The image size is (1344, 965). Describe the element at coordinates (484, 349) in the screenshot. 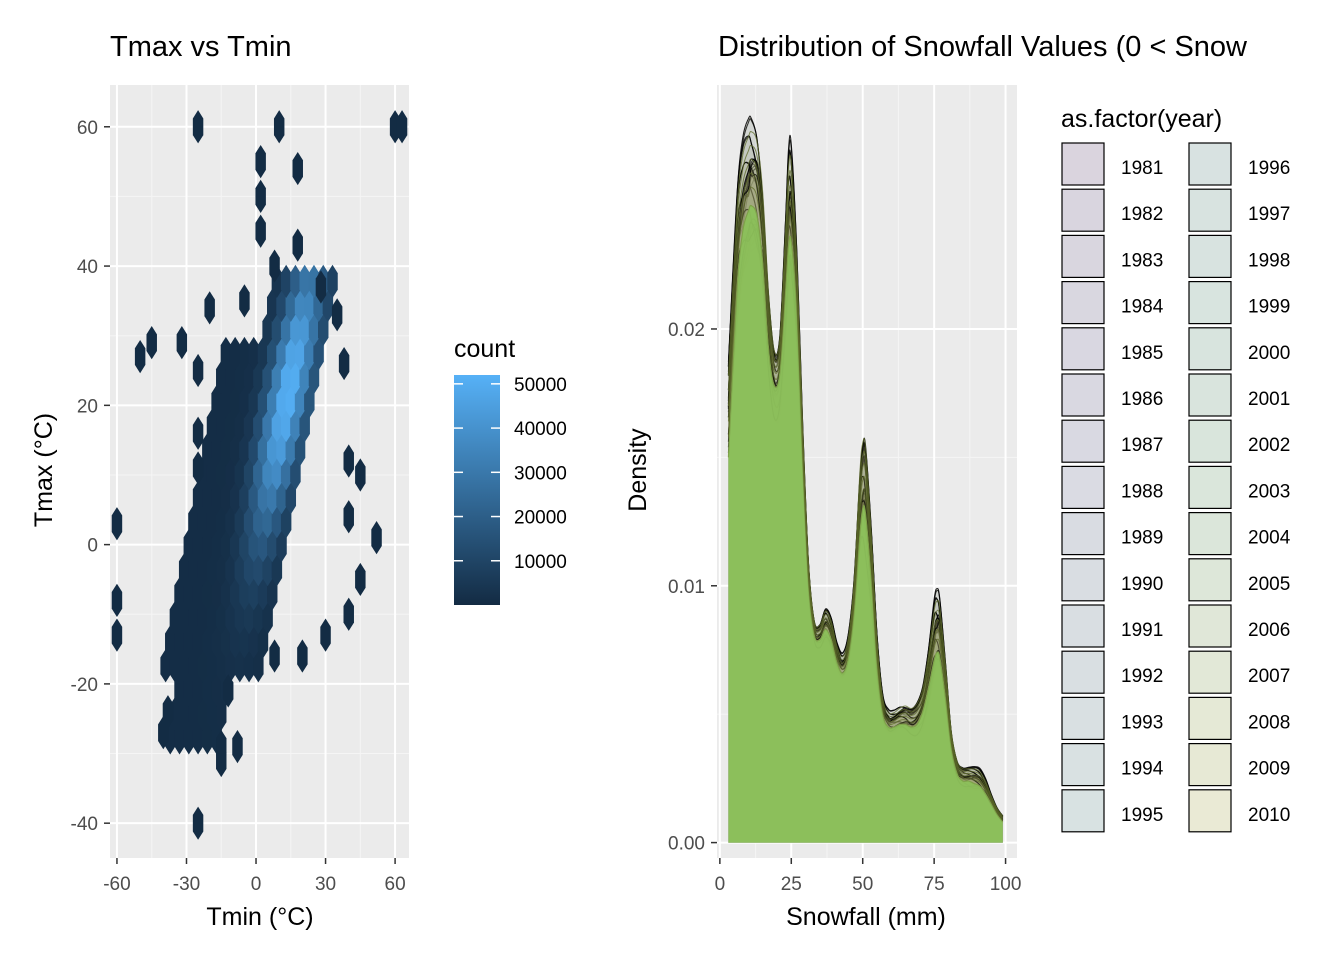

I see `count-legend-title: count` at that location.